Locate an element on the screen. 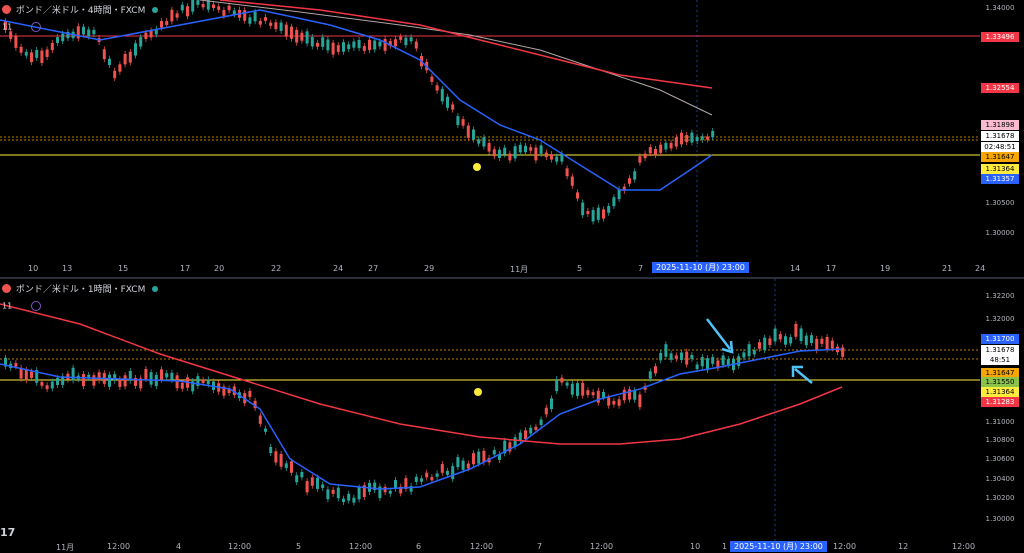 The image size is (1024, 553). price-tag: 02:48:51 is located at coordinates (1000, 147).